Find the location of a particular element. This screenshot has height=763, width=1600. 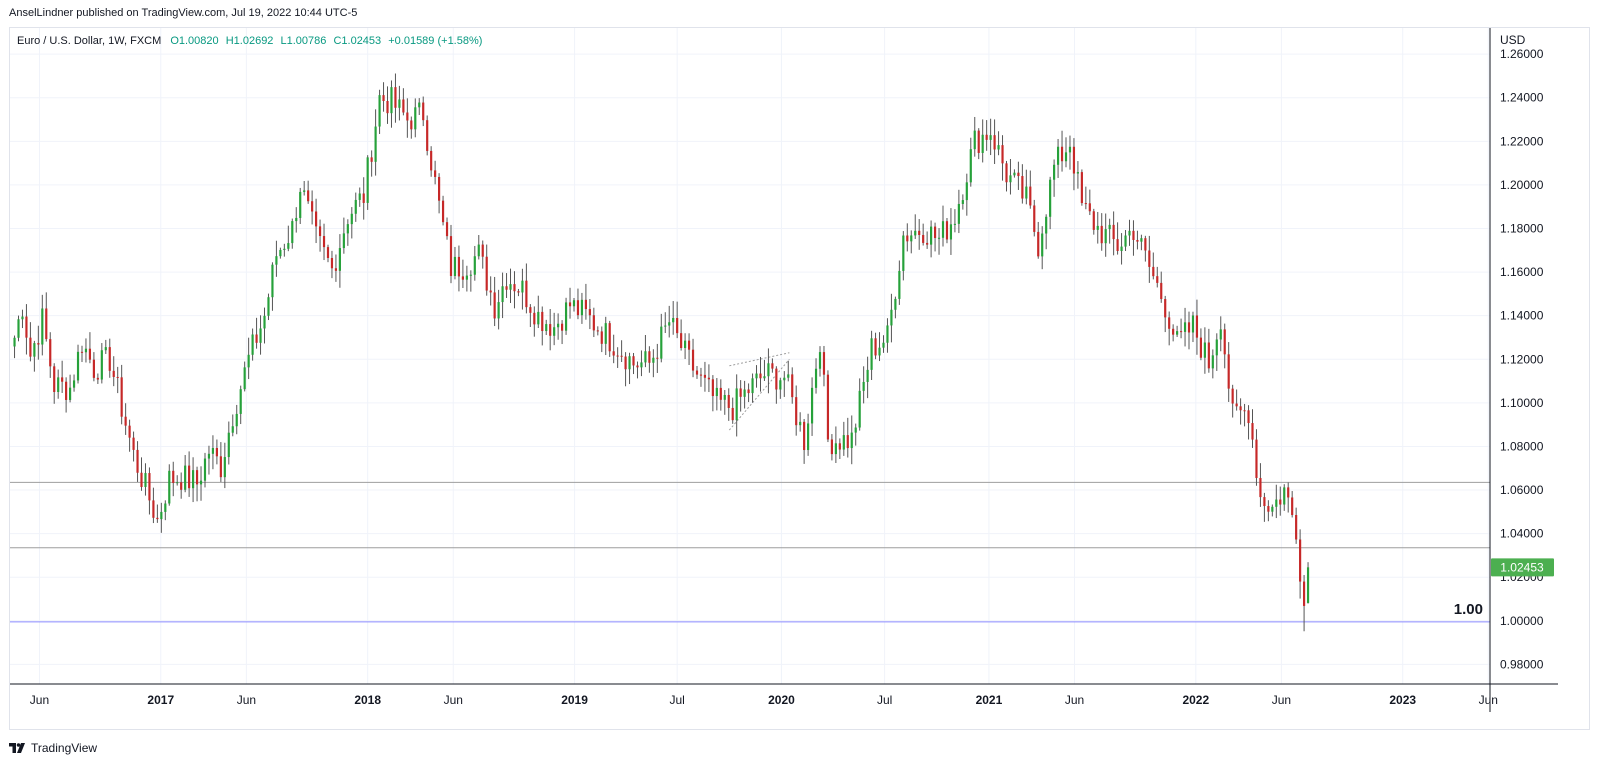

x-tick-label: Jun is located at coordinates (39, 700).